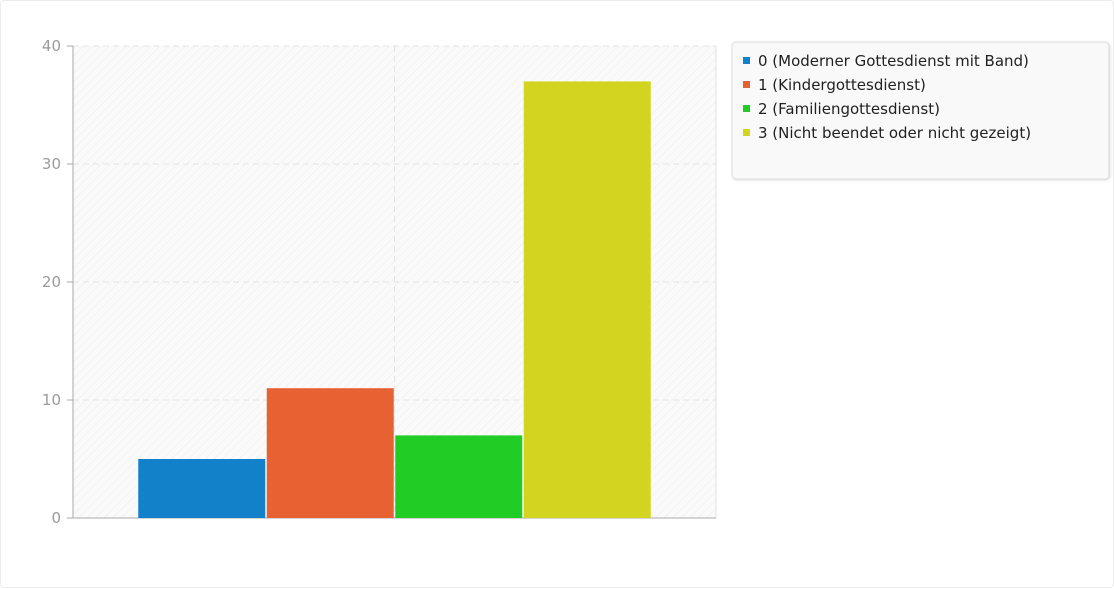 Image resolution: width=1114 pixels, height=589 pixels. Describe the element at coordinates (51, 282) in the screenshot. I see `y-tick-label: 20` at that location.